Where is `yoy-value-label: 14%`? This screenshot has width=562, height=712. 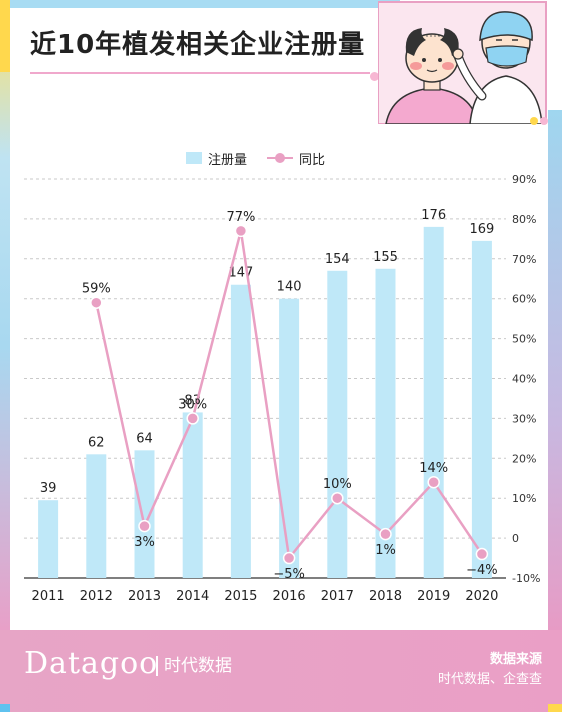
yoy-value-label: 14% is located at coordinates (433, 468).